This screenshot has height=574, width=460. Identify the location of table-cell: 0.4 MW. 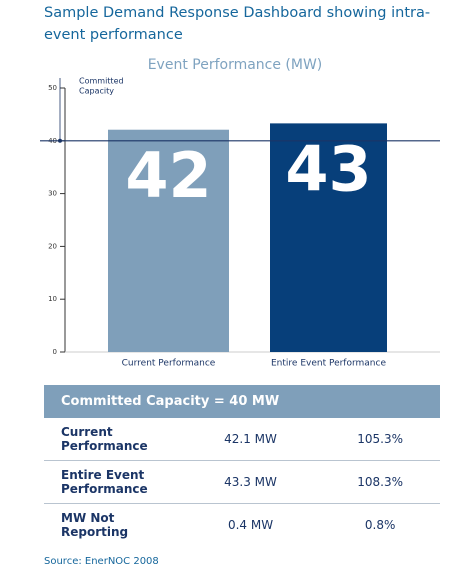
(250, 525).